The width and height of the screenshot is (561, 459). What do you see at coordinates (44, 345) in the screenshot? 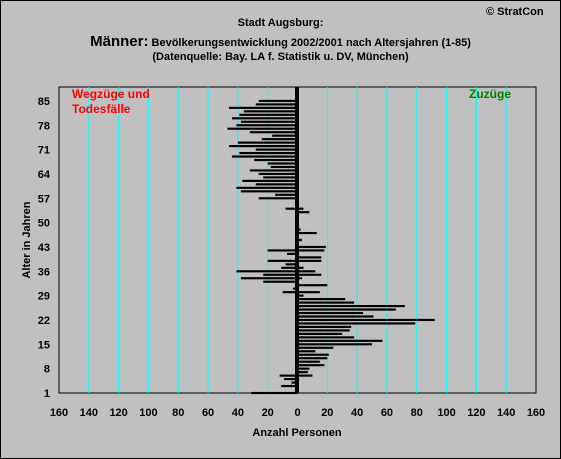
I see `y-tick-label: 15` at bounding box center [44, 345].